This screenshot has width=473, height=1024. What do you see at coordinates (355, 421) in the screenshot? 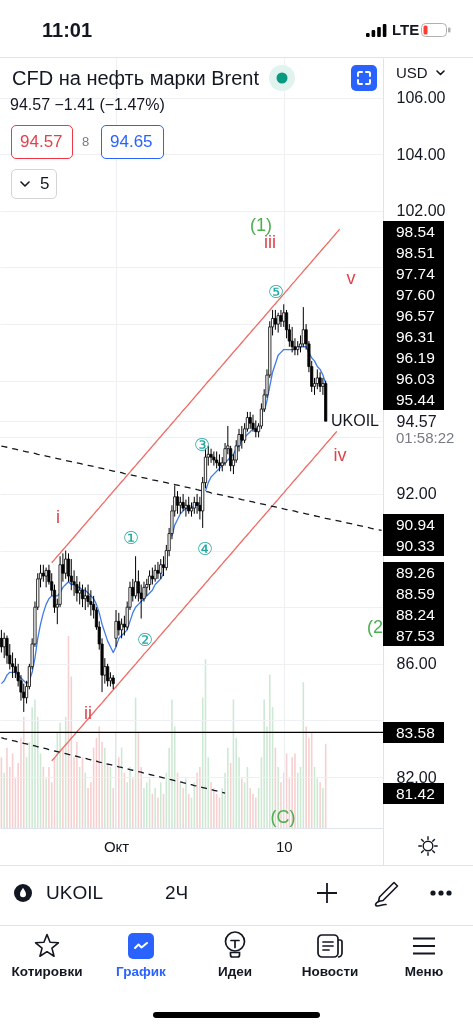
I see `annotation: UKOIL` at bounding box center [355, 421].